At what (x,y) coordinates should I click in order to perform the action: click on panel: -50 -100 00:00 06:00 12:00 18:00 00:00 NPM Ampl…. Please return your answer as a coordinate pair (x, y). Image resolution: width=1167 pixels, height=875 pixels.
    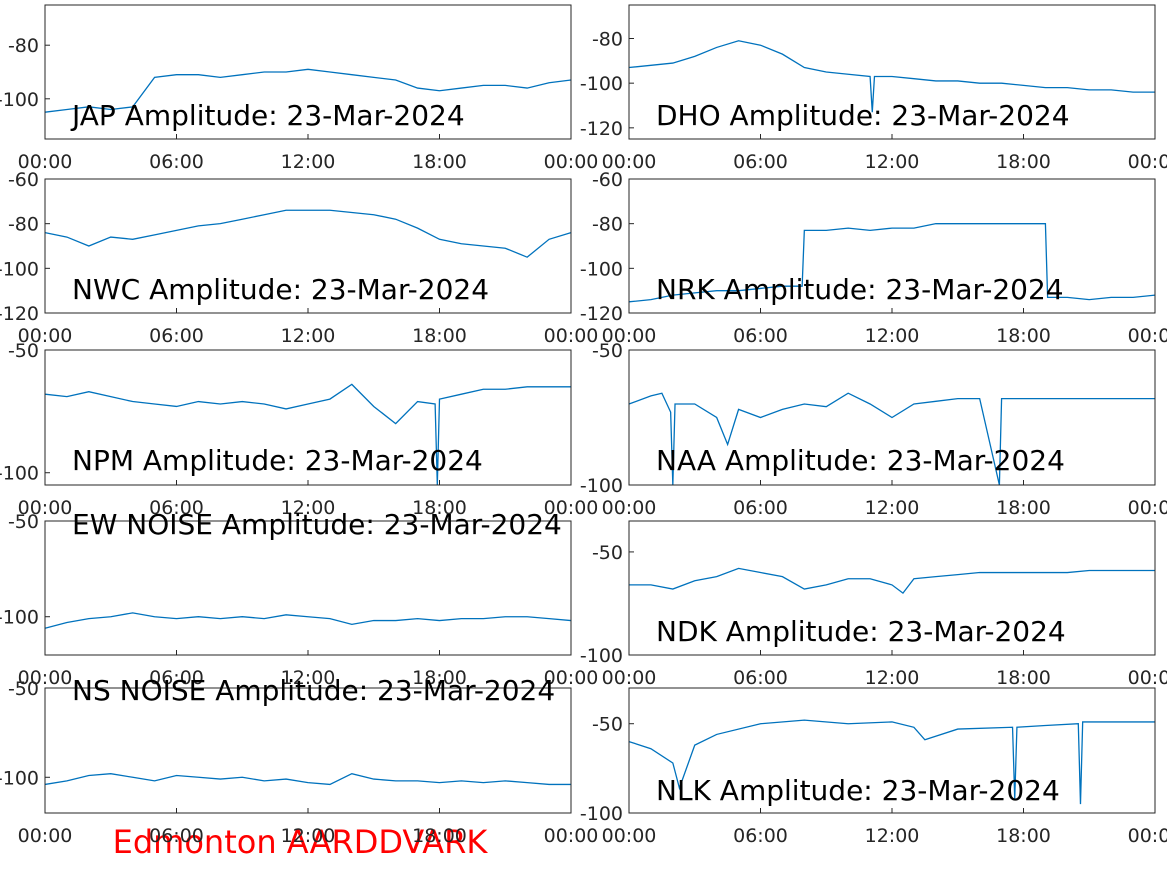
    Looking at the image, I should click on (299, 429).